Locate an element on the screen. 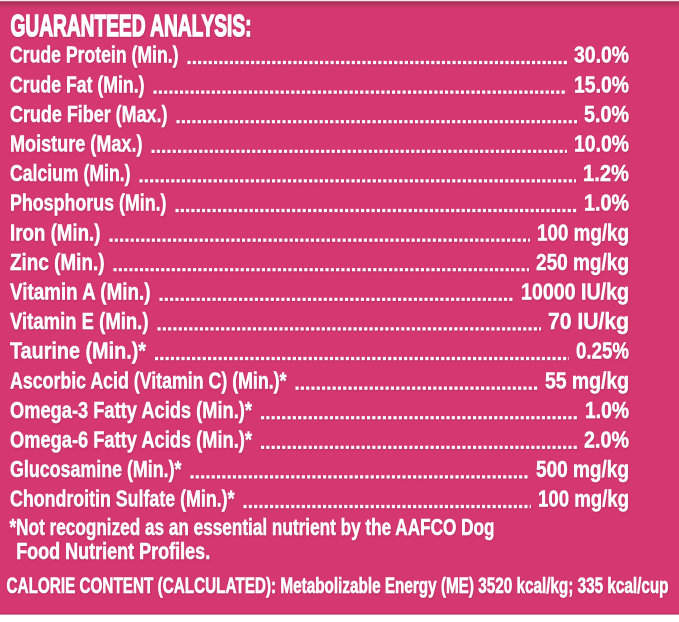 The height and width of the screenshot is (622, 679). svg-text: Chondroitin Sulfate (Min.)* is located at coordinates (122, 499).